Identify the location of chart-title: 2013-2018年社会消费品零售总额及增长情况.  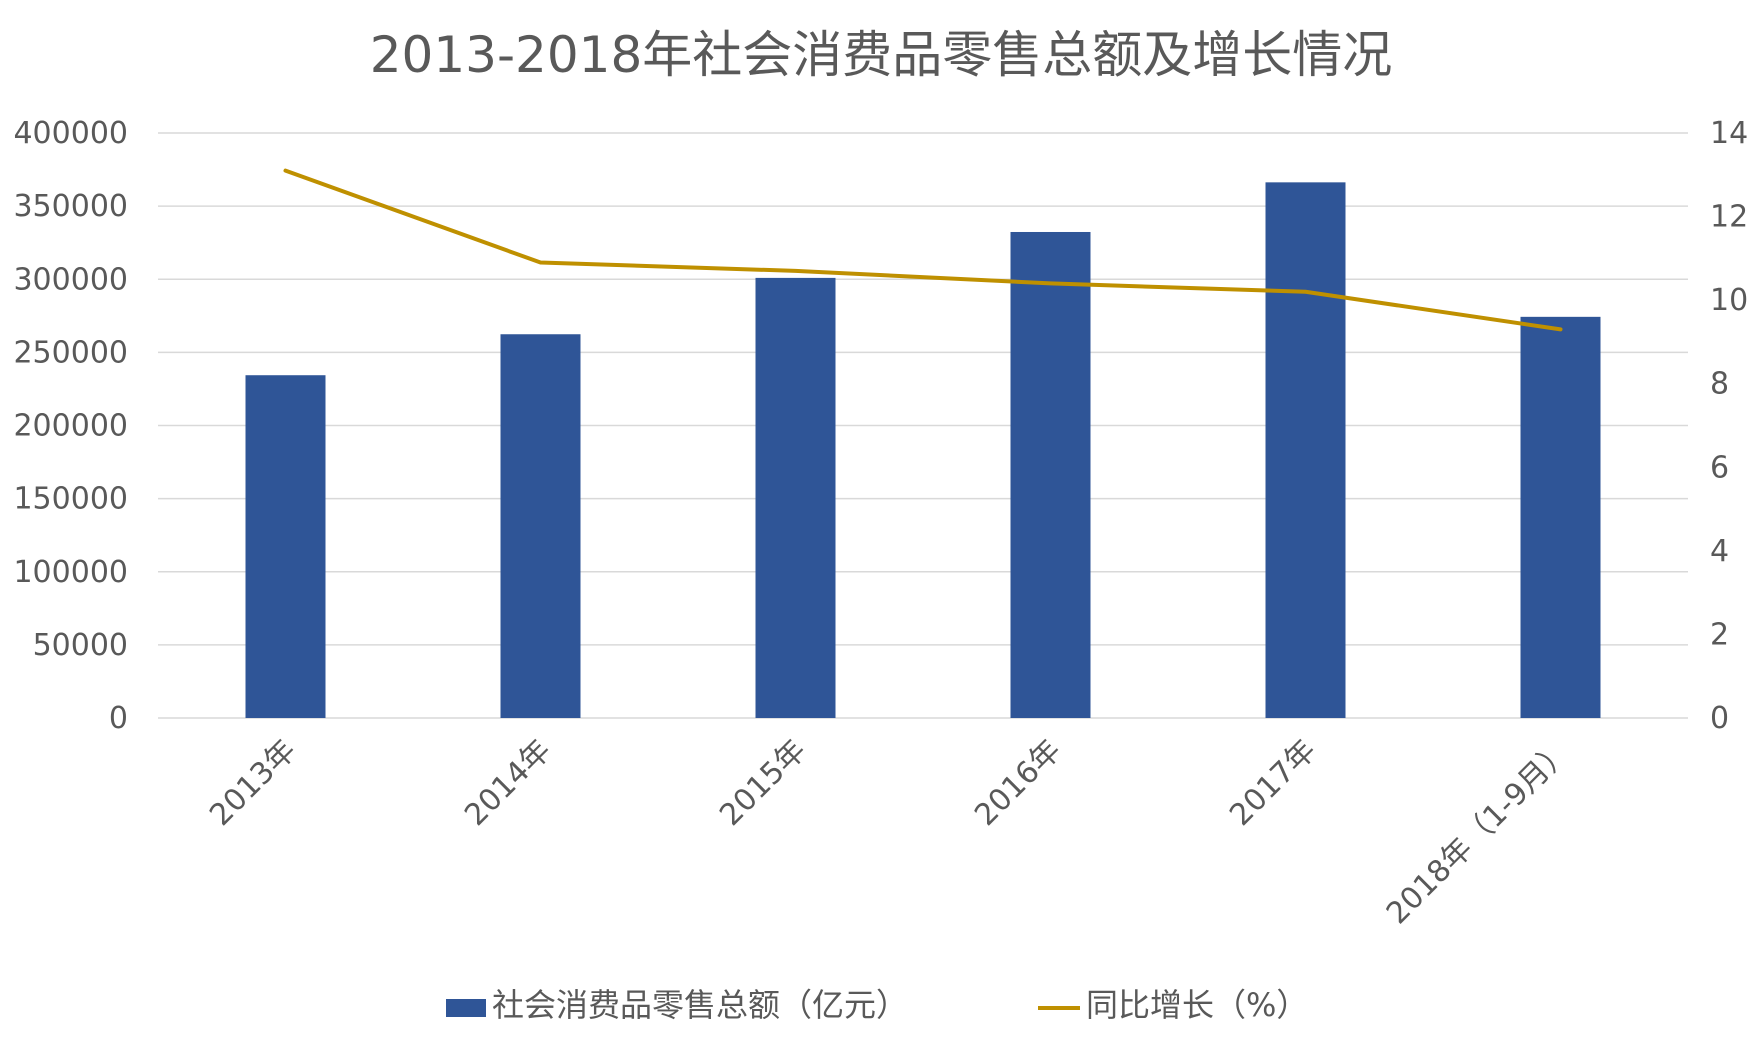
(881, 55).